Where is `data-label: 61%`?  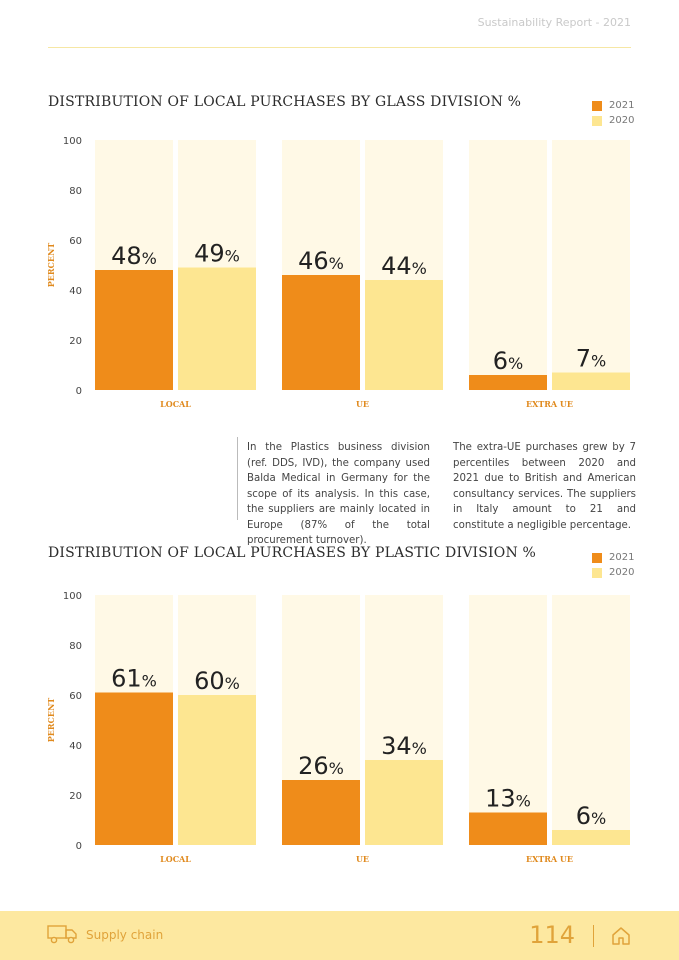 data-label: 61% is located at coordinates (134, 679).